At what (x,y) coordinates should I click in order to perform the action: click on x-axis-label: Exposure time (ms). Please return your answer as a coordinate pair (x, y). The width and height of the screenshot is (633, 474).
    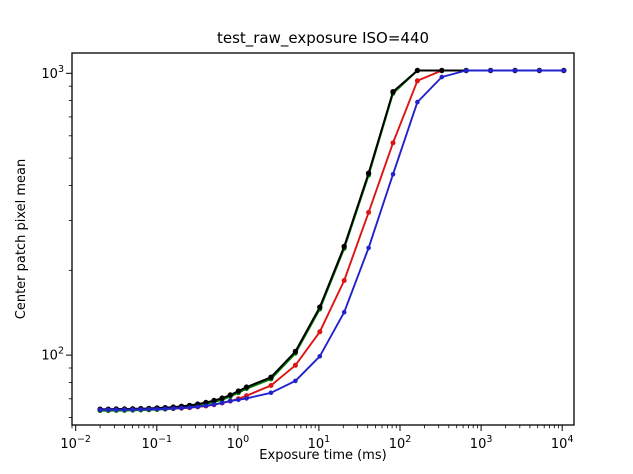
    Looking at the image, I should click on (323, 455).